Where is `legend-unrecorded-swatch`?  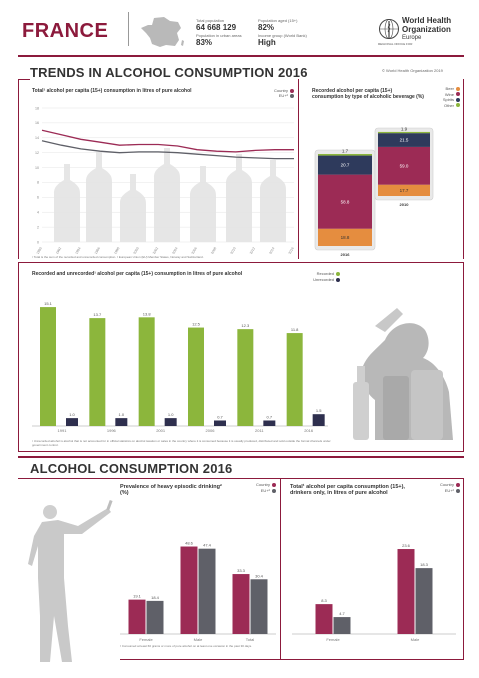
legend-unrecorded-swatch is located at coordinates (338, 279).